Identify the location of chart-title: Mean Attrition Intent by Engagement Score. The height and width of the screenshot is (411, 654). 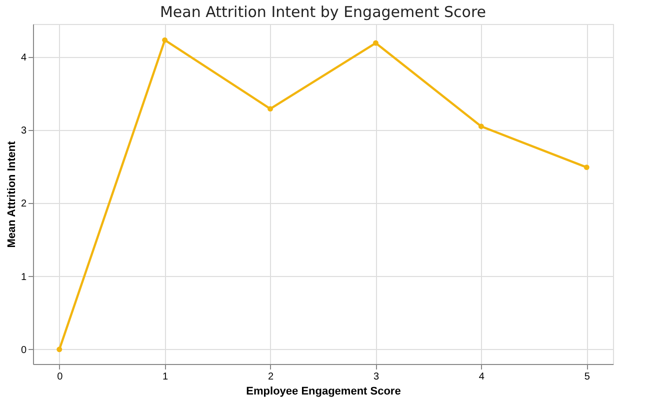
(323, 12).